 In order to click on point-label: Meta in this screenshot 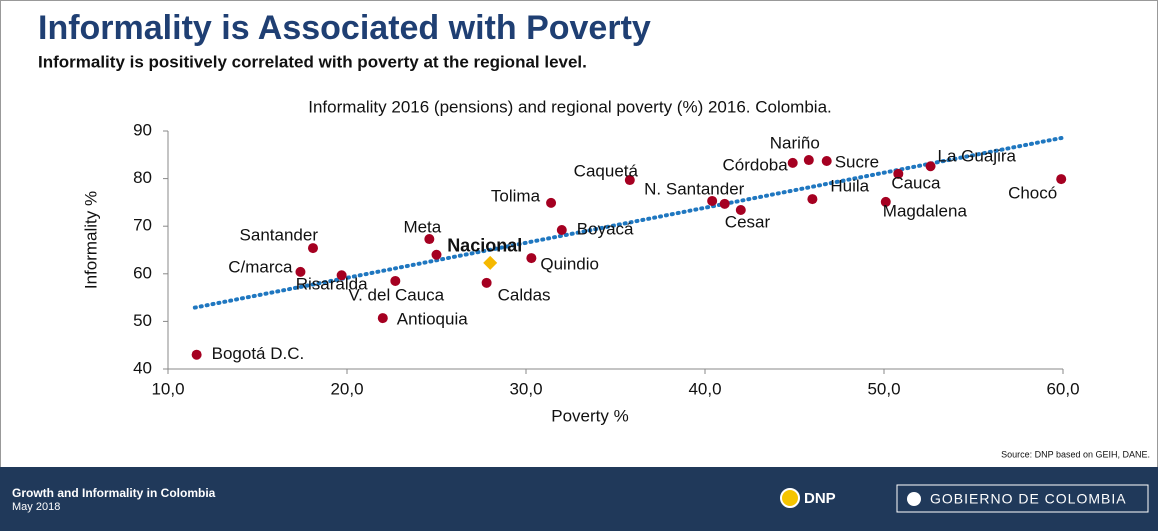, I will do `click(422, 227)`.